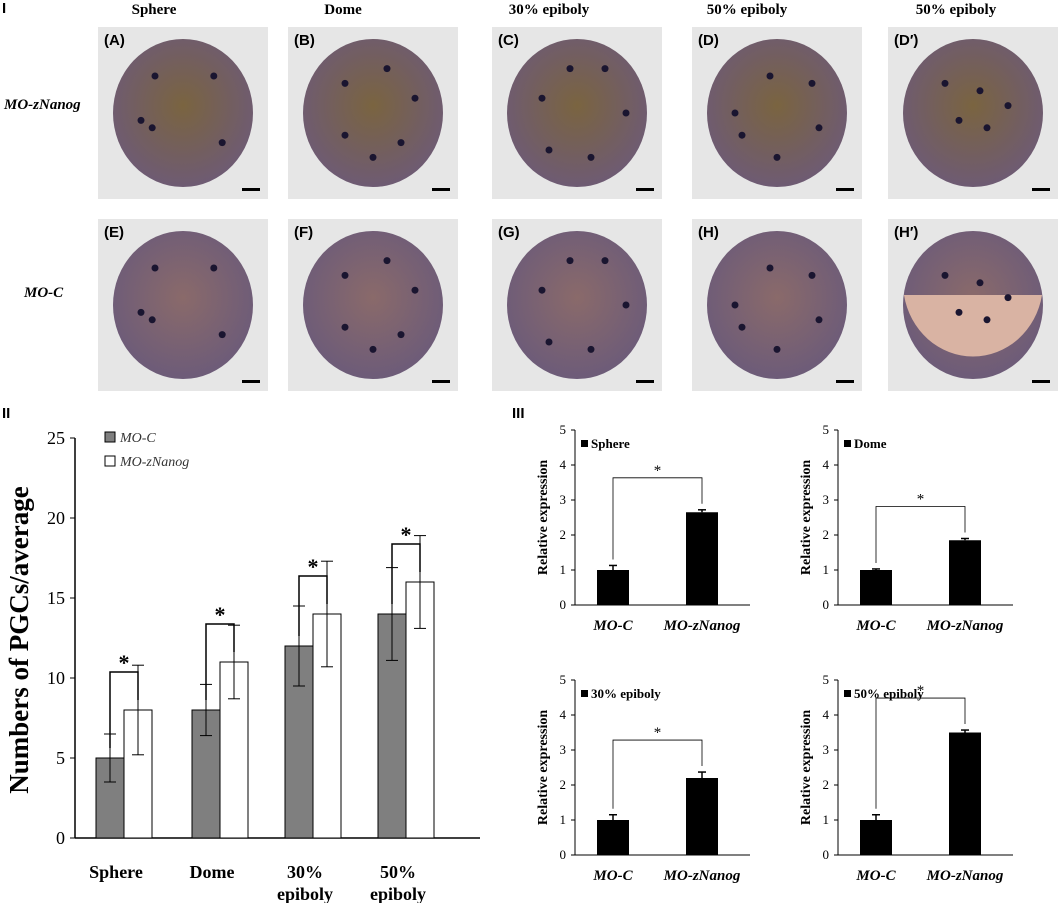  Describe the element at coordinates (826, 499) in the screenshot. I see `y-tick-label: 3` at that location.